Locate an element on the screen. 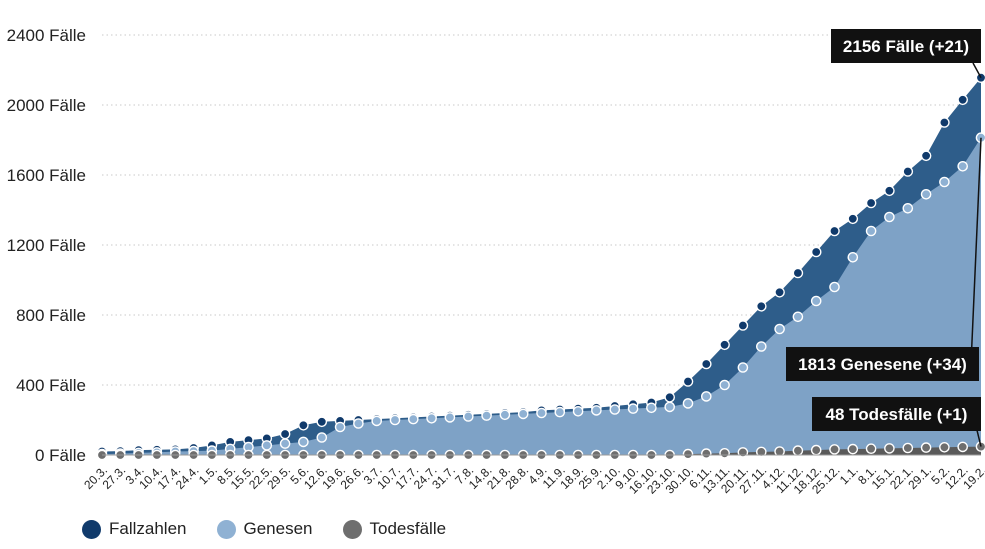 This screenshot has width=985, height=549. y-tick-label: 400 Fälle is located at coordinates (51, 385).